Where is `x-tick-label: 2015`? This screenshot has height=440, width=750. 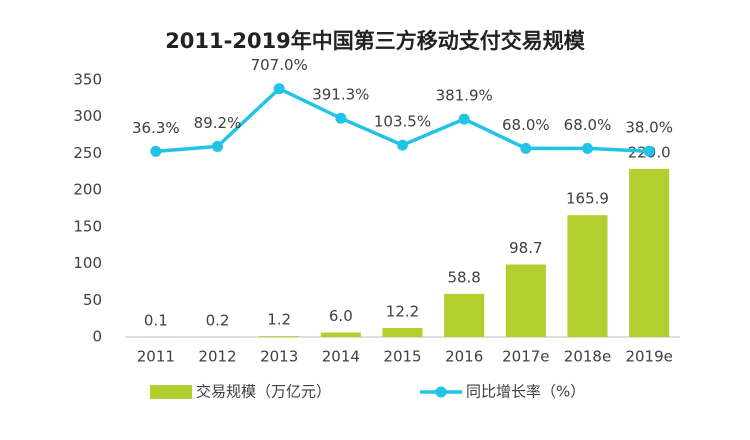
x-tick-label: 2015 is located at coordinates (402, 357).